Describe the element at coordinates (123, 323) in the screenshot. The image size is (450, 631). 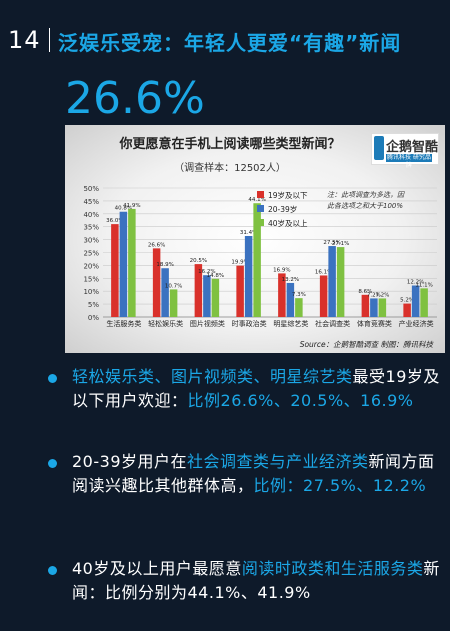
I see `x-tick-label: 生活服务类` at that location.